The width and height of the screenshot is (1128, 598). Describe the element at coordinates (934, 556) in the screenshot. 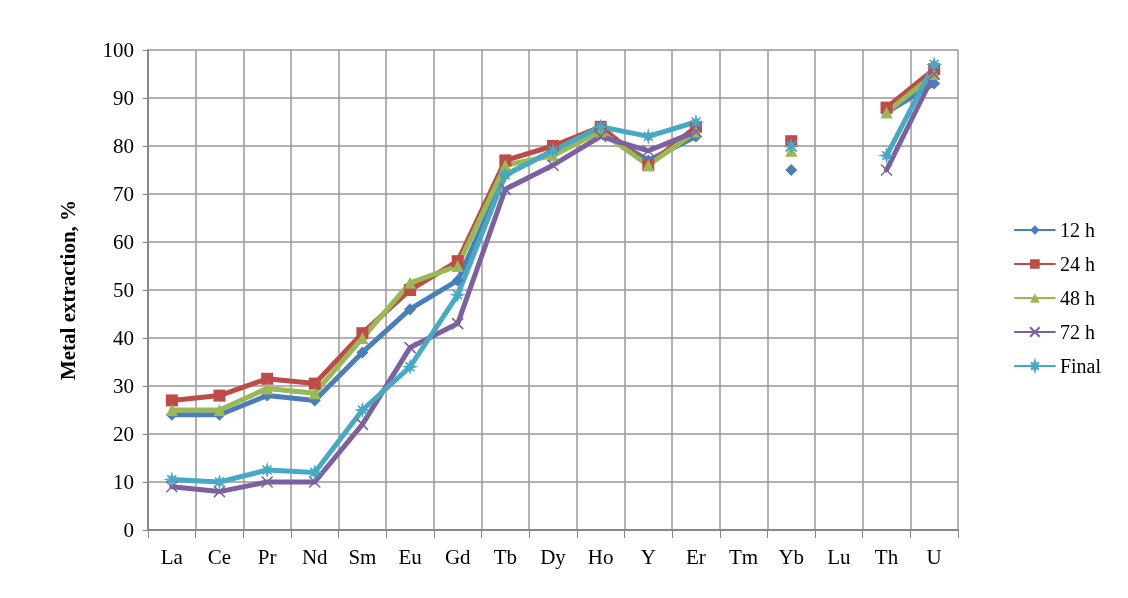

I see `x-tick-label: U` at that location.